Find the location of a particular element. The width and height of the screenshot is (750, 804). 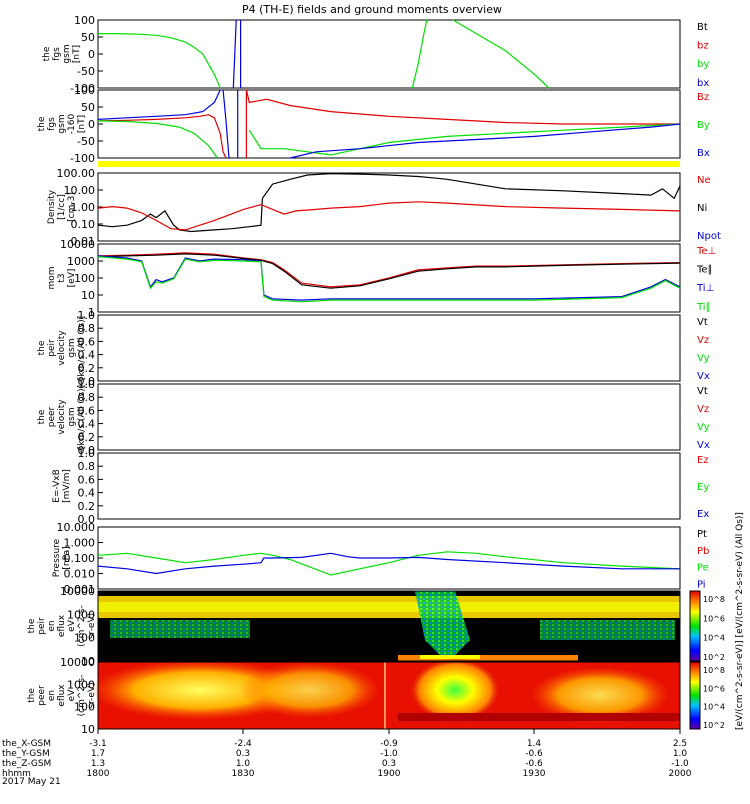

spectrograms is located at coordinates (385, 660).